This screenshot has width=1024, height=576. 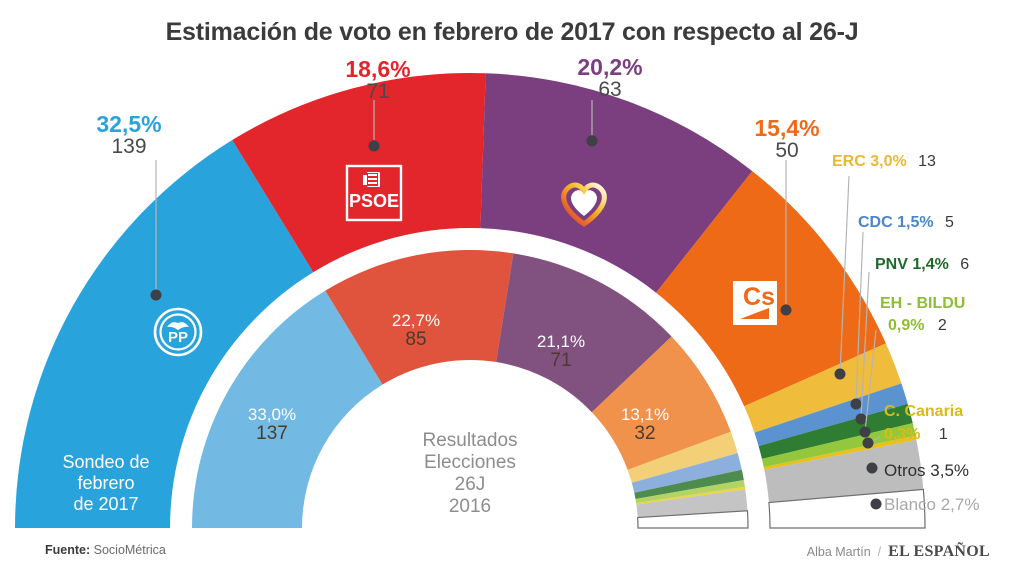 I want to click on footer-source-label: Fuente:, so click(x=68, y=550).